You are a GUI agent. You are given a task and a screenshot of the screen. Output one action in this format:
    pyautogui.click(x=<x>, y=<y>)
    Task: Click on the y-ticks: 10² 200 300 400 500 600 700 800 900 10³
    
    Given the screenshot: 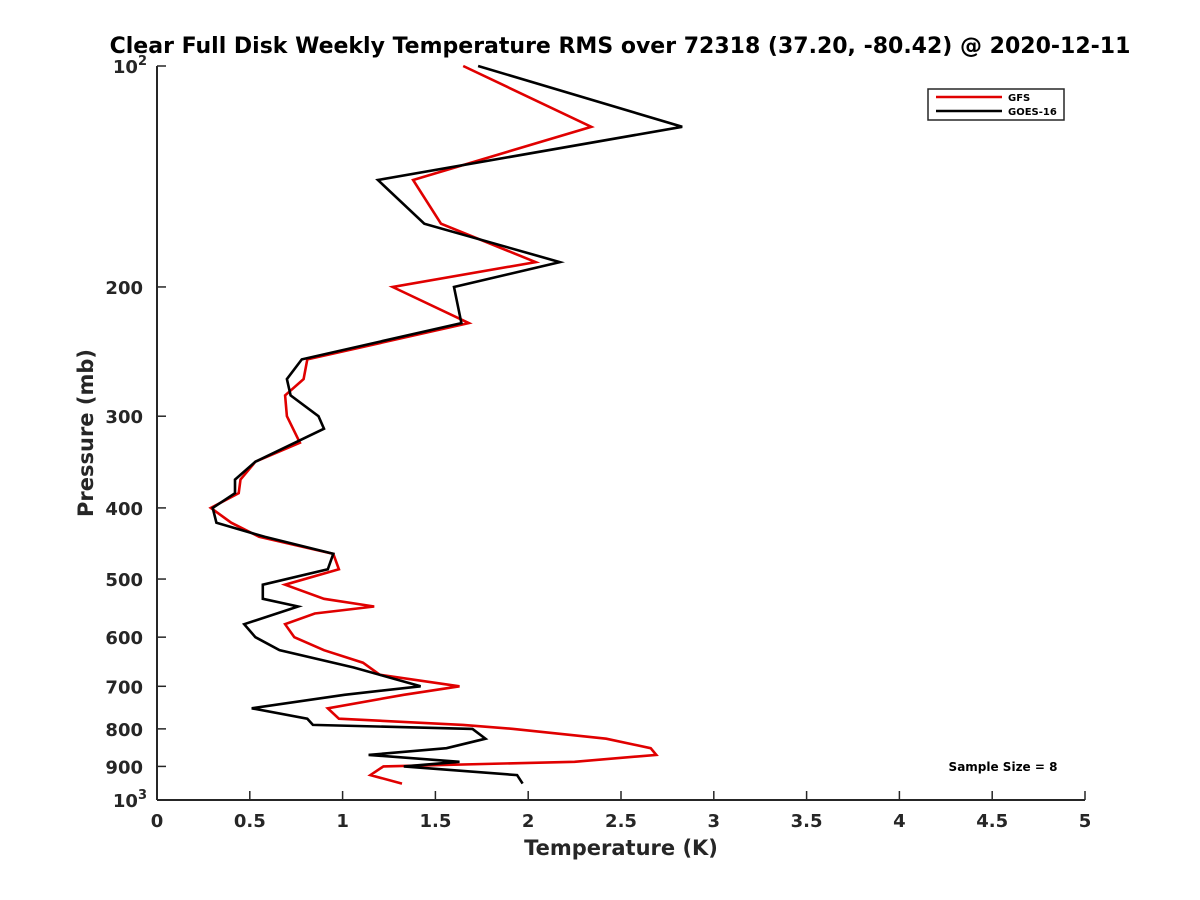 What is the action you would take?
    pyautogui.click(x=135, y=433)
    